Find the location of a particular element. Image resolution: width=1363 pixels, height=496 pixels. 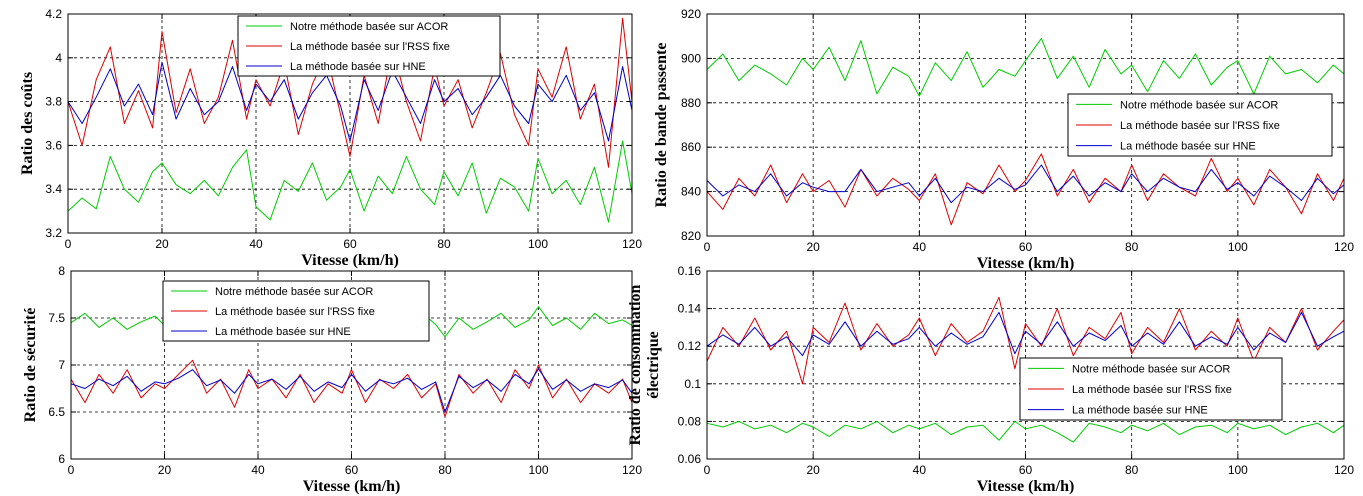

legend-box is located at coordinates (296, 311).